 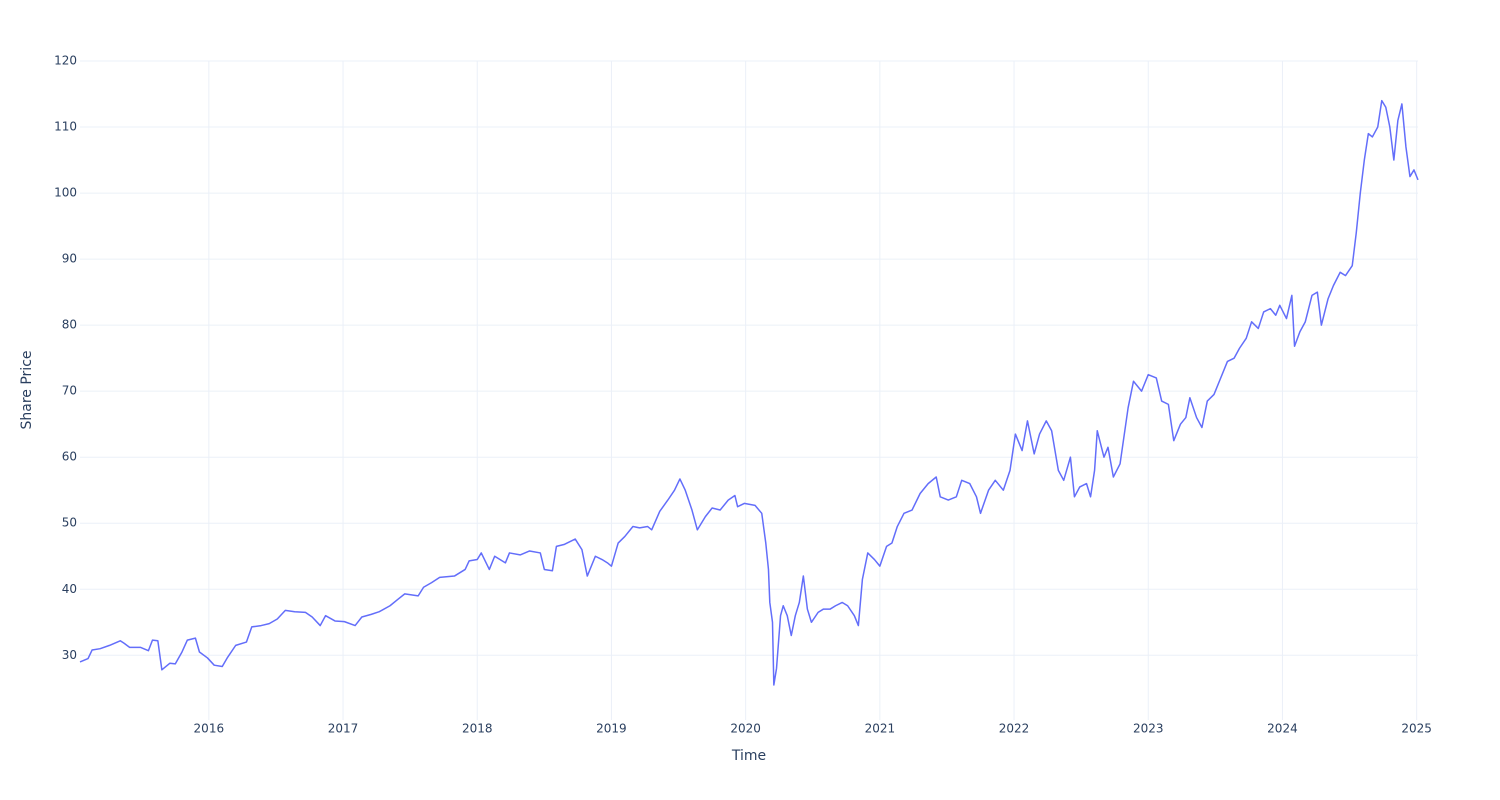 I want to click on y-tick-label: 70, so click(x=69, y=391).